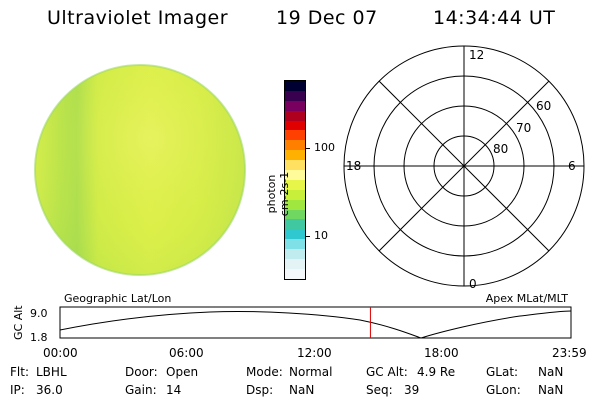 This screenshot has height=400, width=600. I want to click on ip-value: 36.0, so click(49, 390).